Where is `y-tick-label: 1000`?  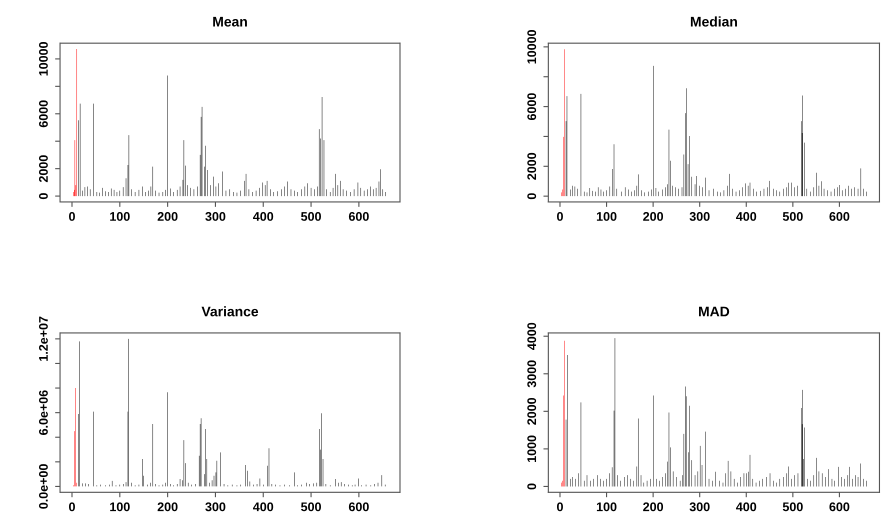 y-tick-label: 1000 is located at coordinates (531, 448).